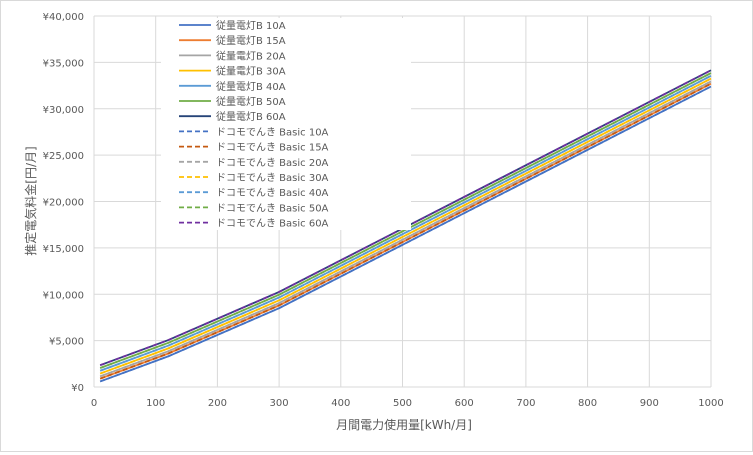 The height and width of the screenshot is (455, 753). I want to click on y-tick-label: ¥20,000, so click(63, 203).